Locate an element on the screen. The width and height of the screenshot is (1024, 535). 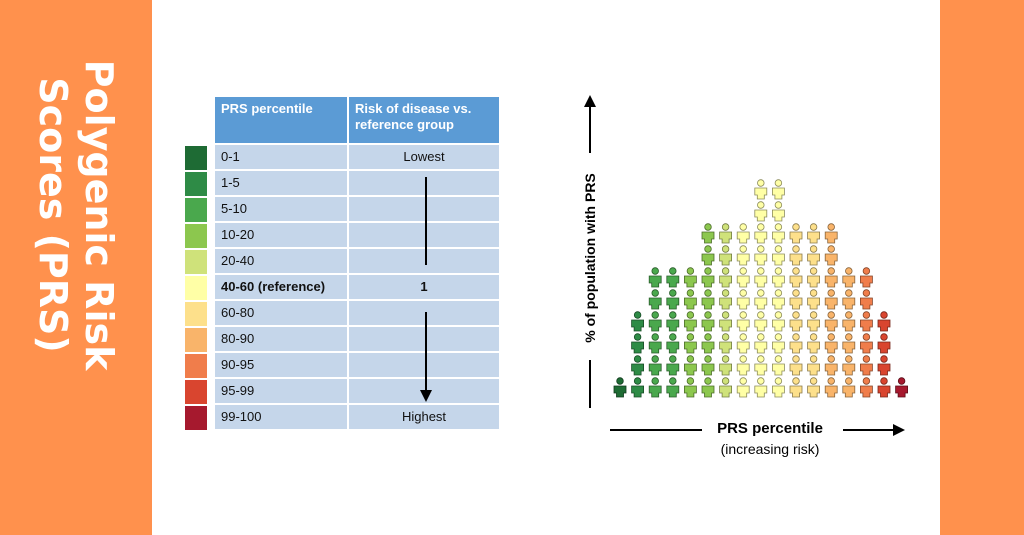
risk-cell: Lowest is located at coordinates (423, 157).